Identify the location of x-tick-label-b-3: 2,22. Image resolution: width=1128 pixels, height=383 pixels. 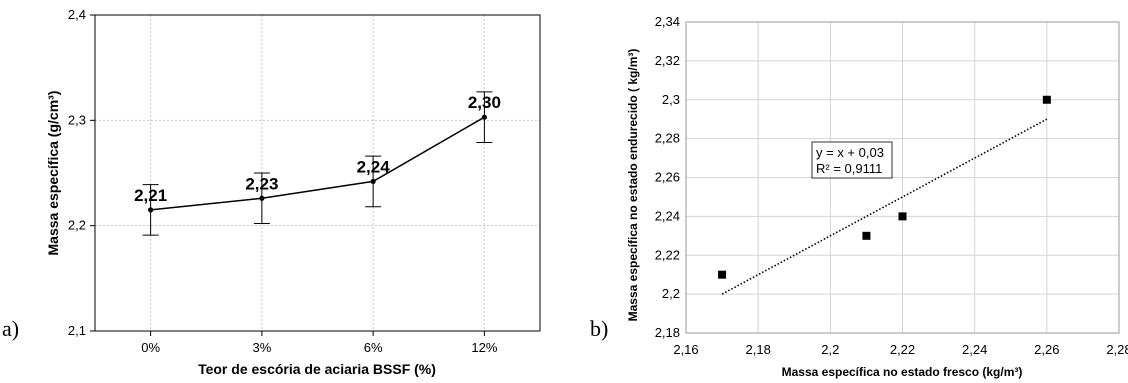
(902, 349).